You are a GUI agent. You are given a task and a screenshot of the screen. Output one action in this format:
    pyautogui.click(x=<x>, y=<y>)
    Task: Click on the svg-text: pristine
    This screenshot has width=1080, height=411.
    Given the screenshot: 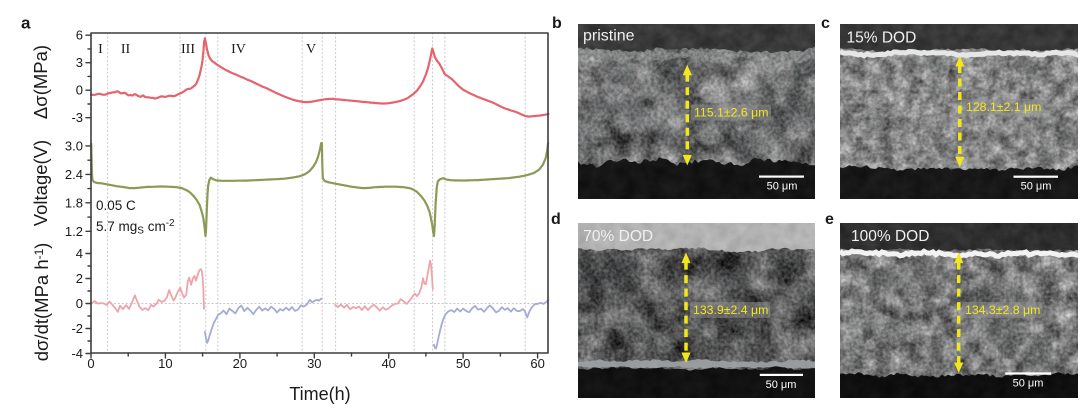 What is the action you would take?
    pyautogui.click(x=609, y=36)
    